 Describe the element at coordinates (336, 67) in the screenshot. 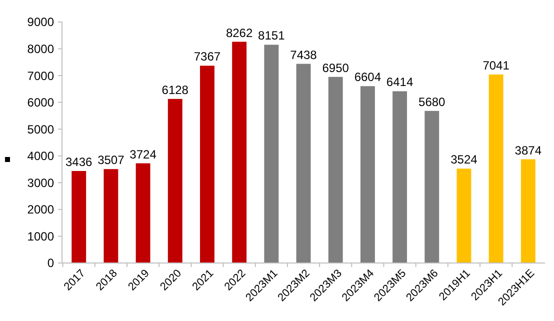

I see `data-label: 6950` at that location.